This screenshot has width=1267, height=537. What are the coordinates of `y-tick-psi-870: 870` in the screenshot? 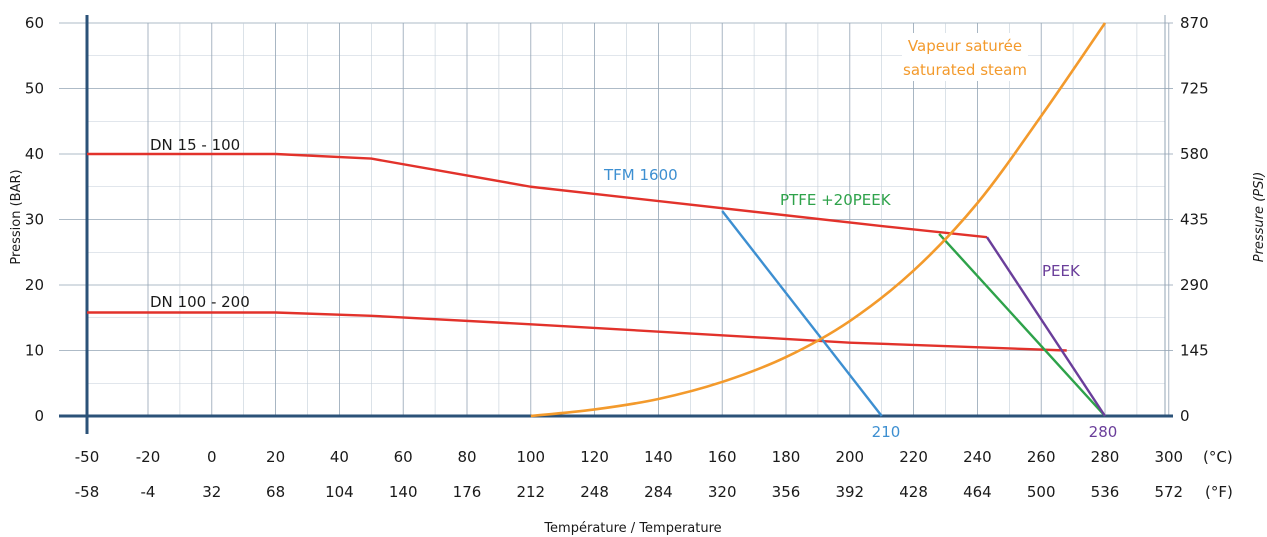 It's located at (1194, 23).